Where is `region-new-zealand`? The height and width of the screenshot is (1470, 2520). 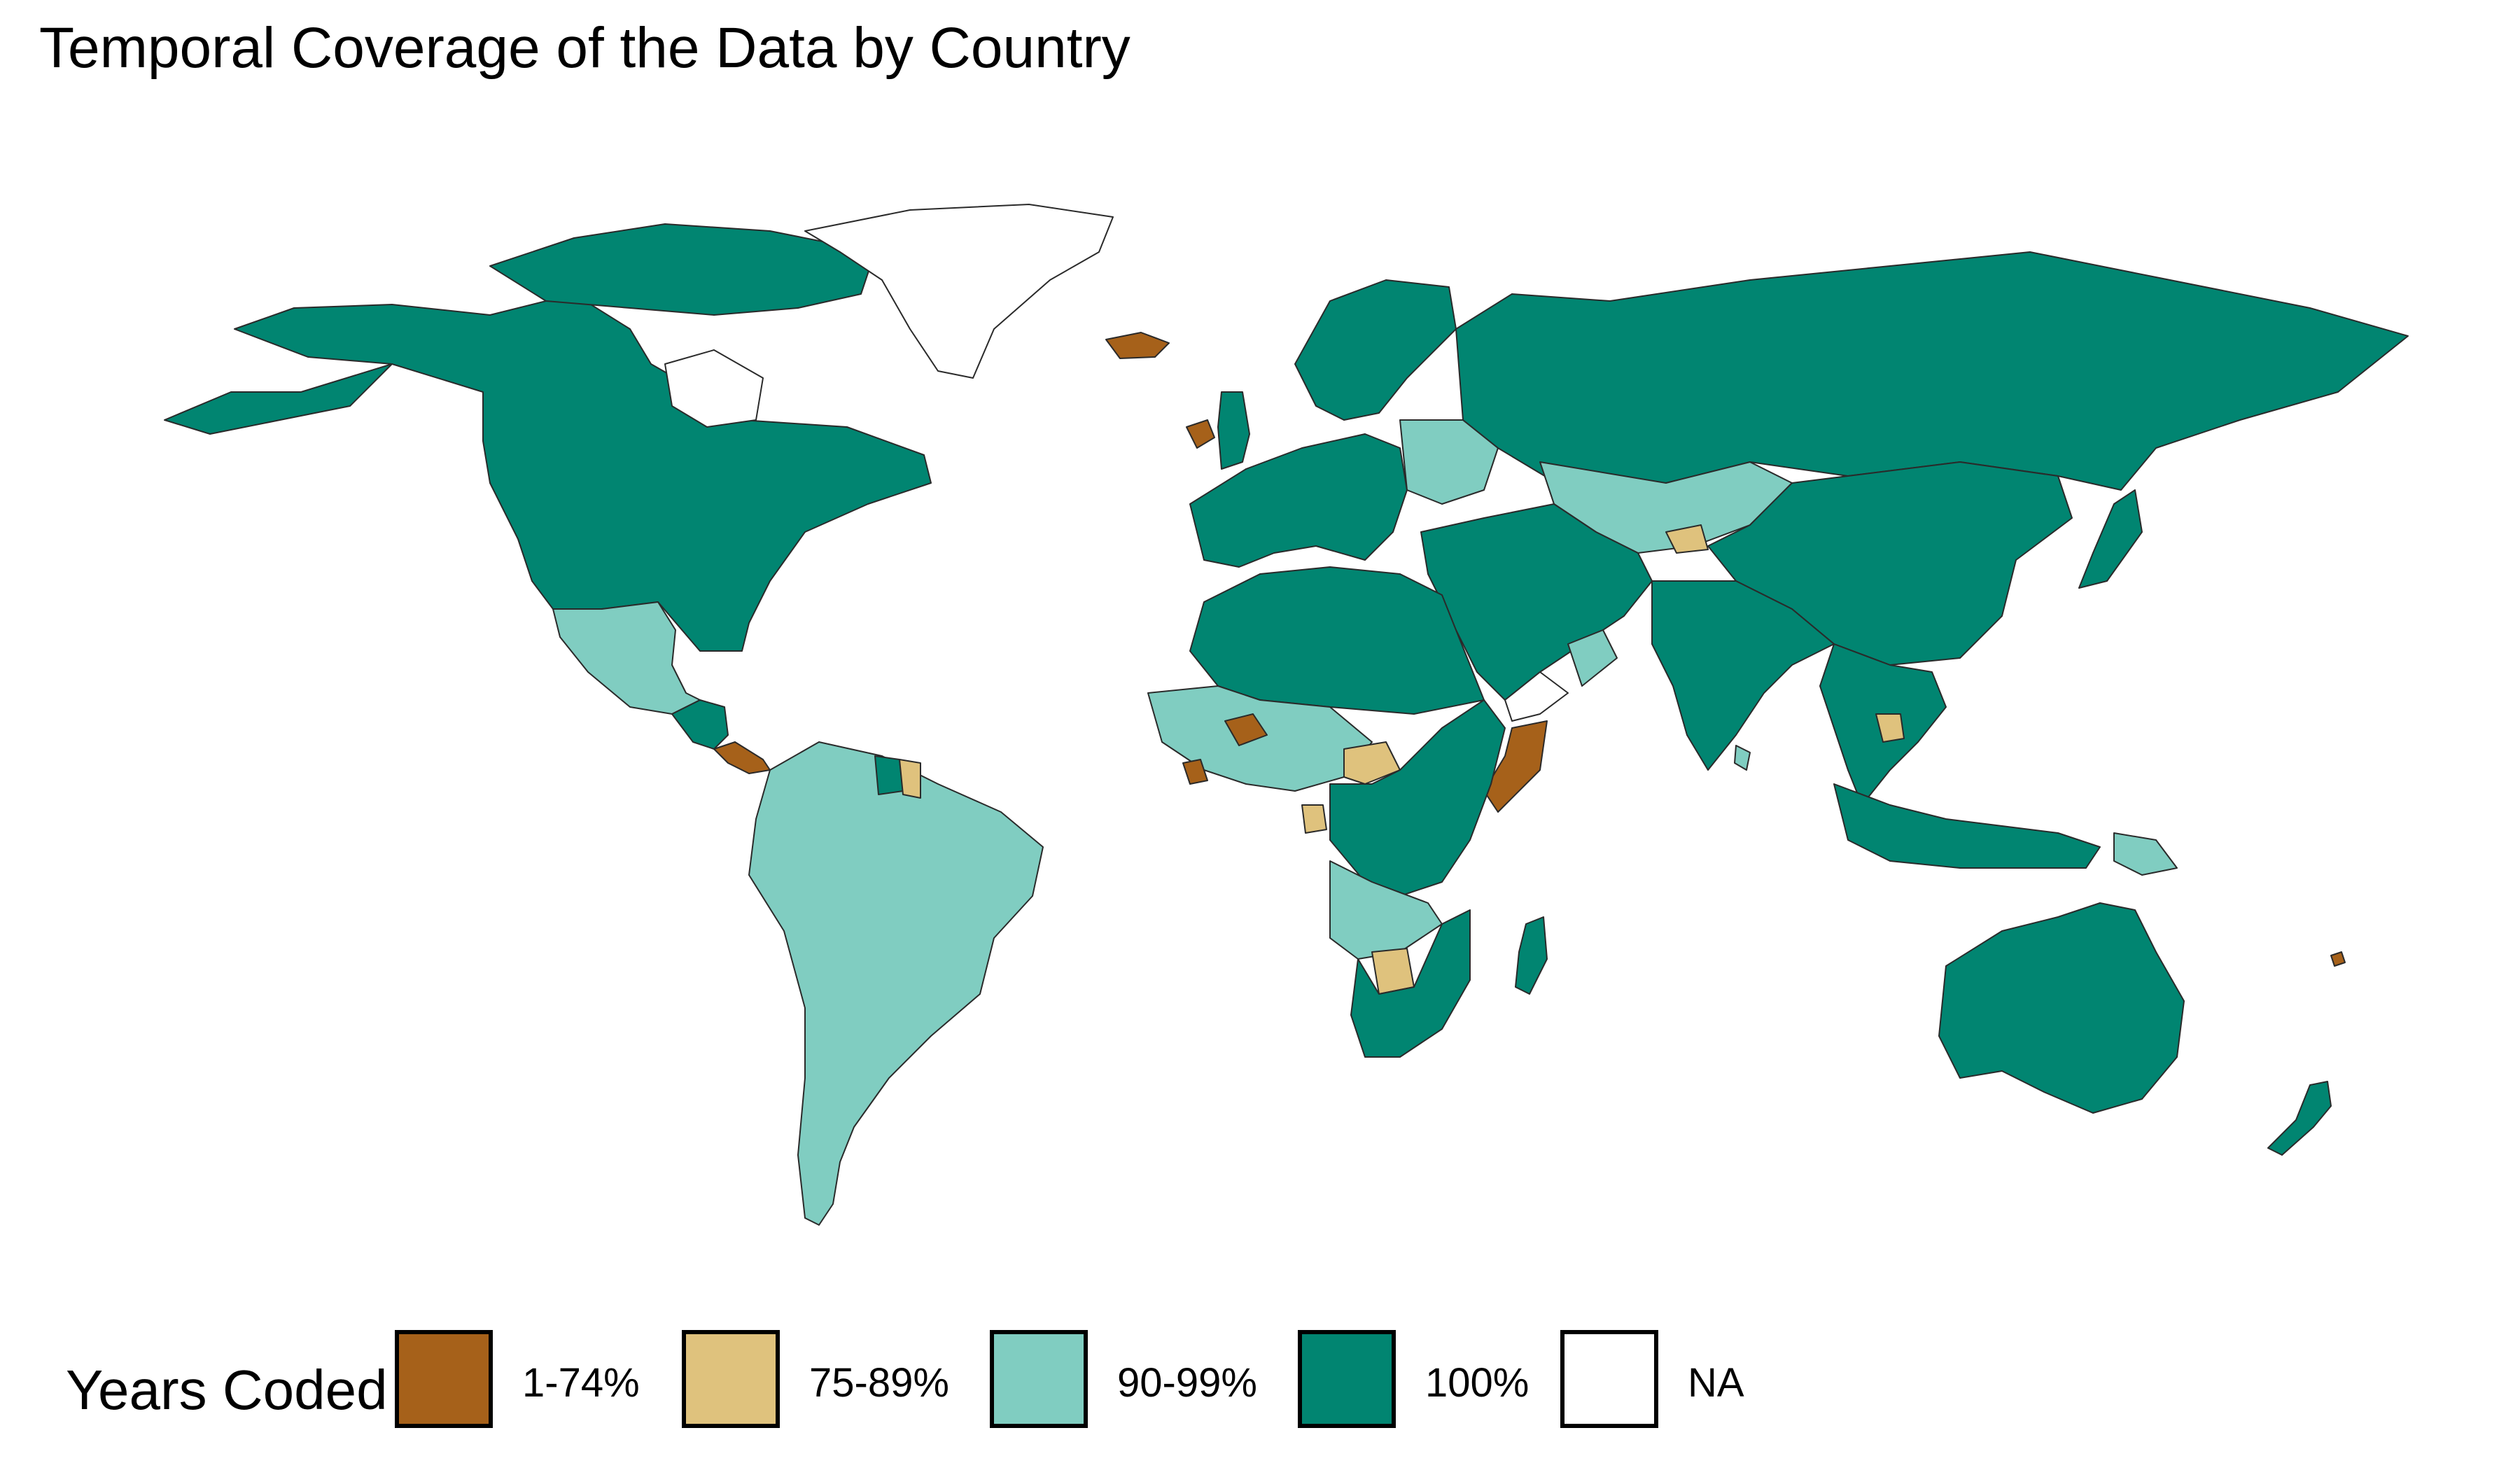 region-new-zealand is located at coordinates (2299, 1118).